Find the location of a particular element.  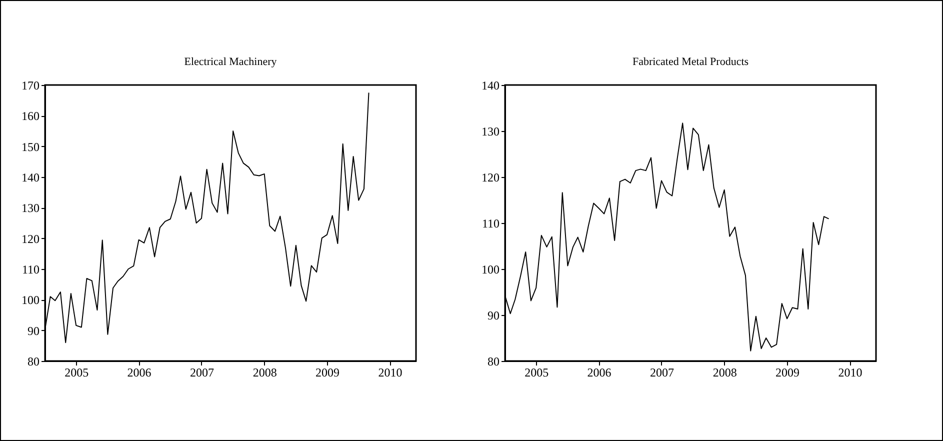

y-tick-label: 160 is located at coordinates (31, 116).